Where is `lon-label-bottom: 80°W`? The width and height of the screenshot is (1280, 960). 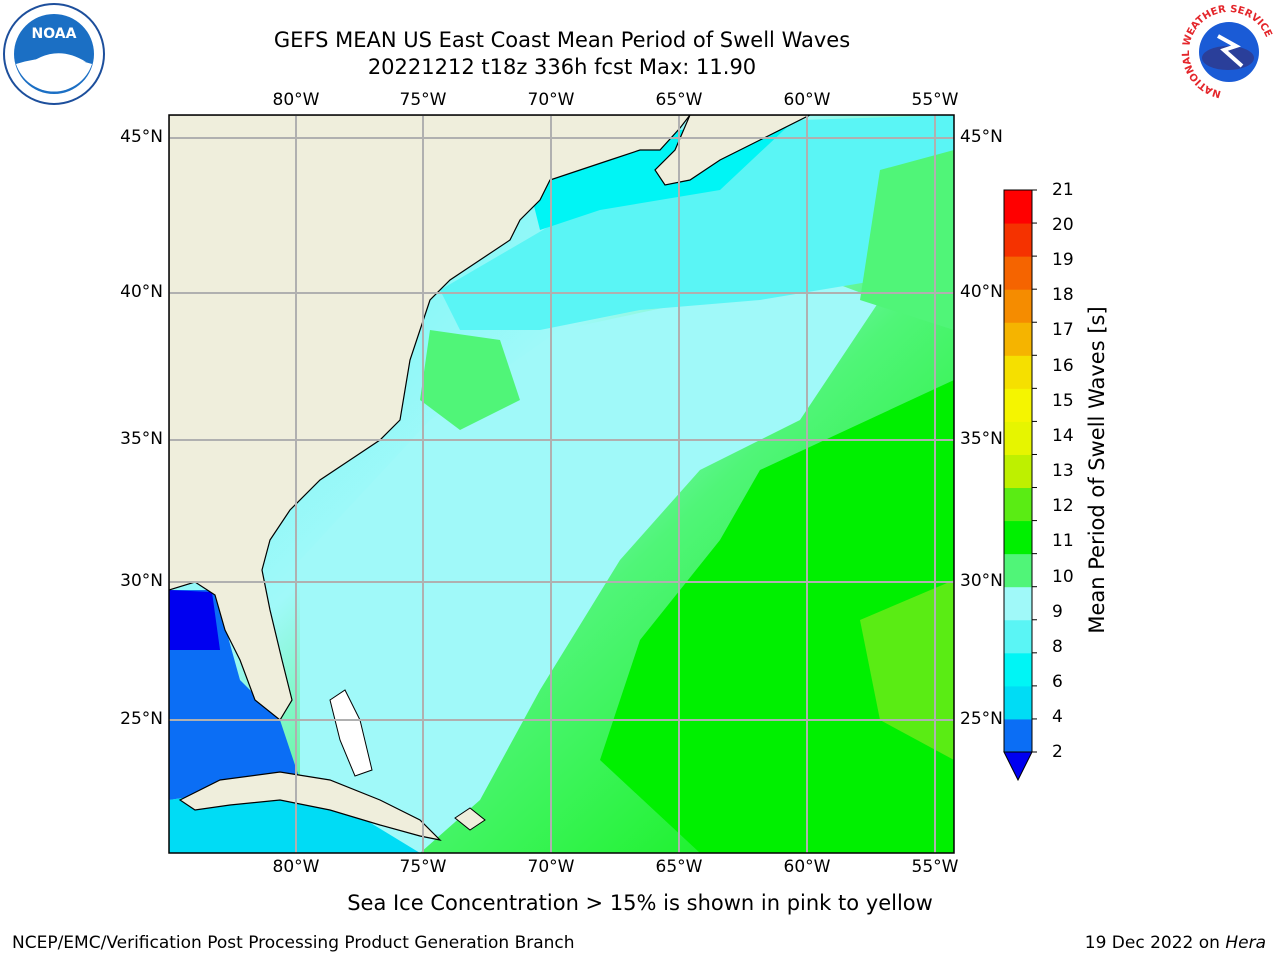
lon-label-bottom: 80°W is located at coordinates (296, 867).